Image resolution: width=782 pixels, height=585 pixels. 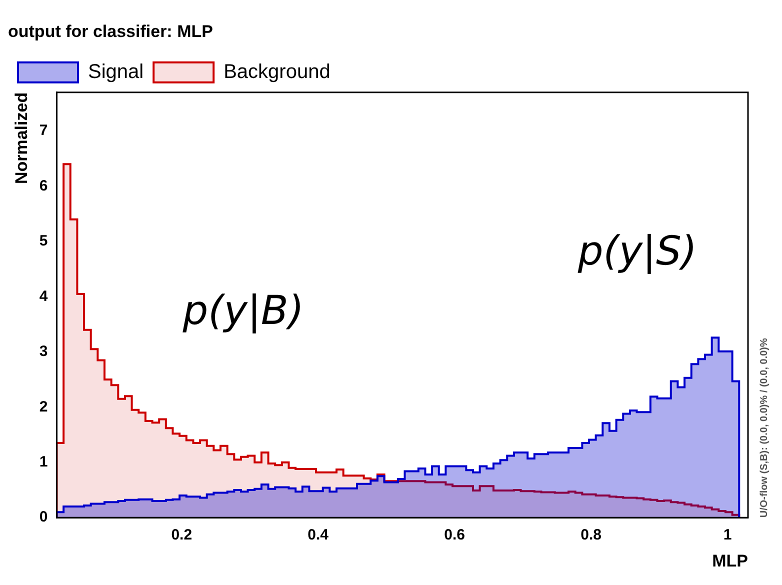 What do you see at coordinates (43, 462) in the screenshot?
I see `y-tick-label: 1` at bounding box center [43, 462].